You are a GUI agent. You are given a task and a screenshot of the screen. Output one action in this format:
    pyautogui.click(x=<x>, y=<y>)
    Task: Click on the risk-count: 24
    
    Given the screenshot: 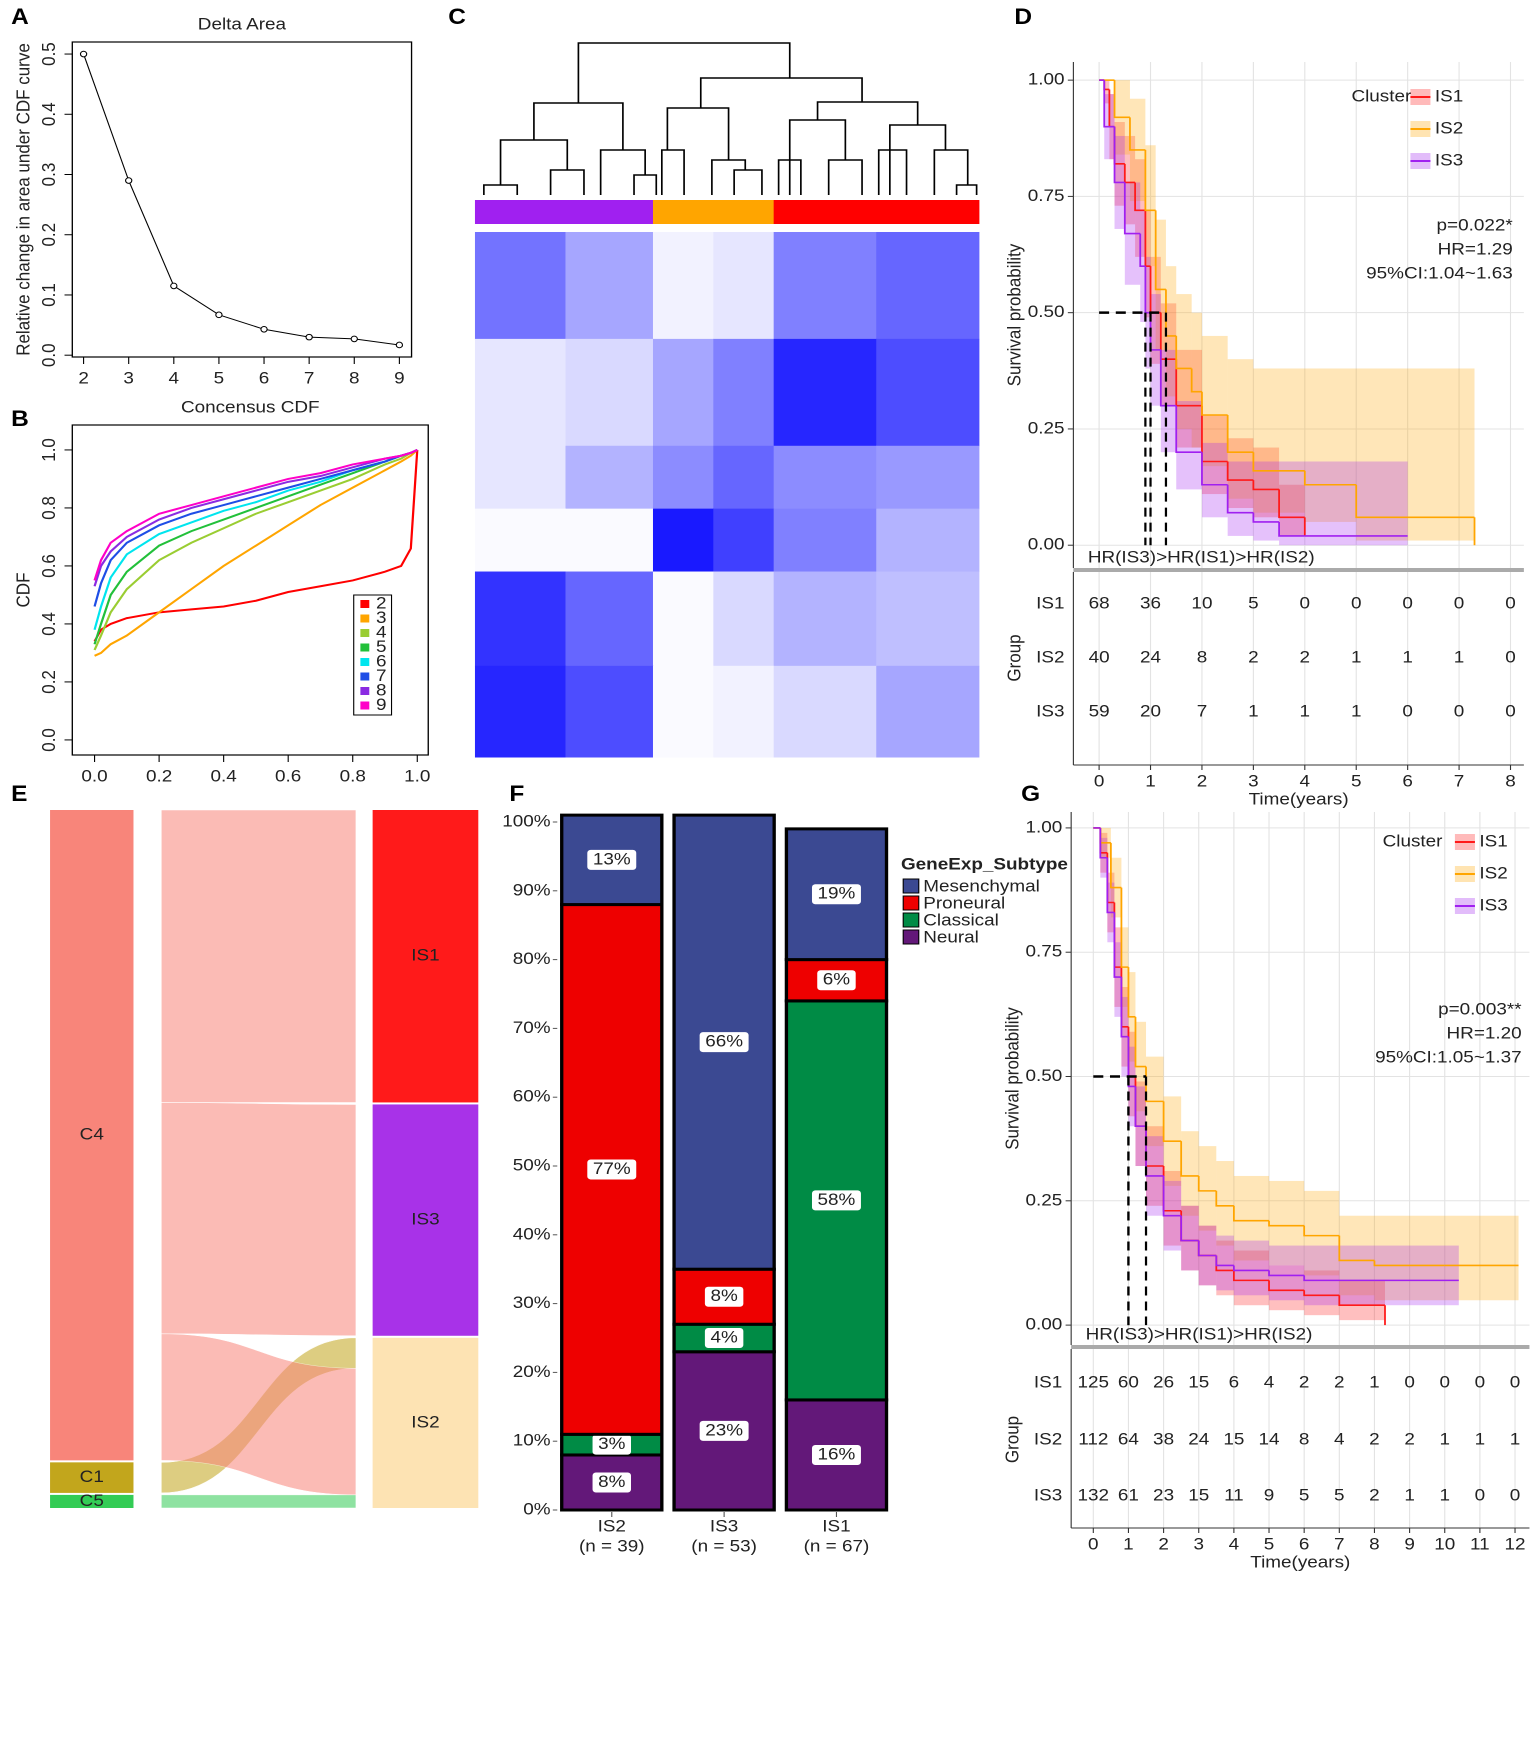 What is the action you would take?
    pyautogui.click(x=1198, y=1438)
    